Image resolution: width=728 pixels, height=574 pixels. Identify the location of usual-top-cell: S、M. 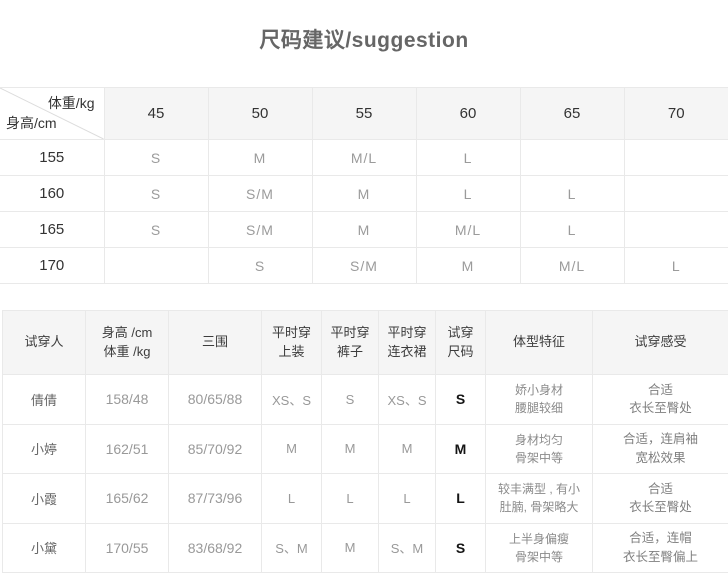
(291, 547).